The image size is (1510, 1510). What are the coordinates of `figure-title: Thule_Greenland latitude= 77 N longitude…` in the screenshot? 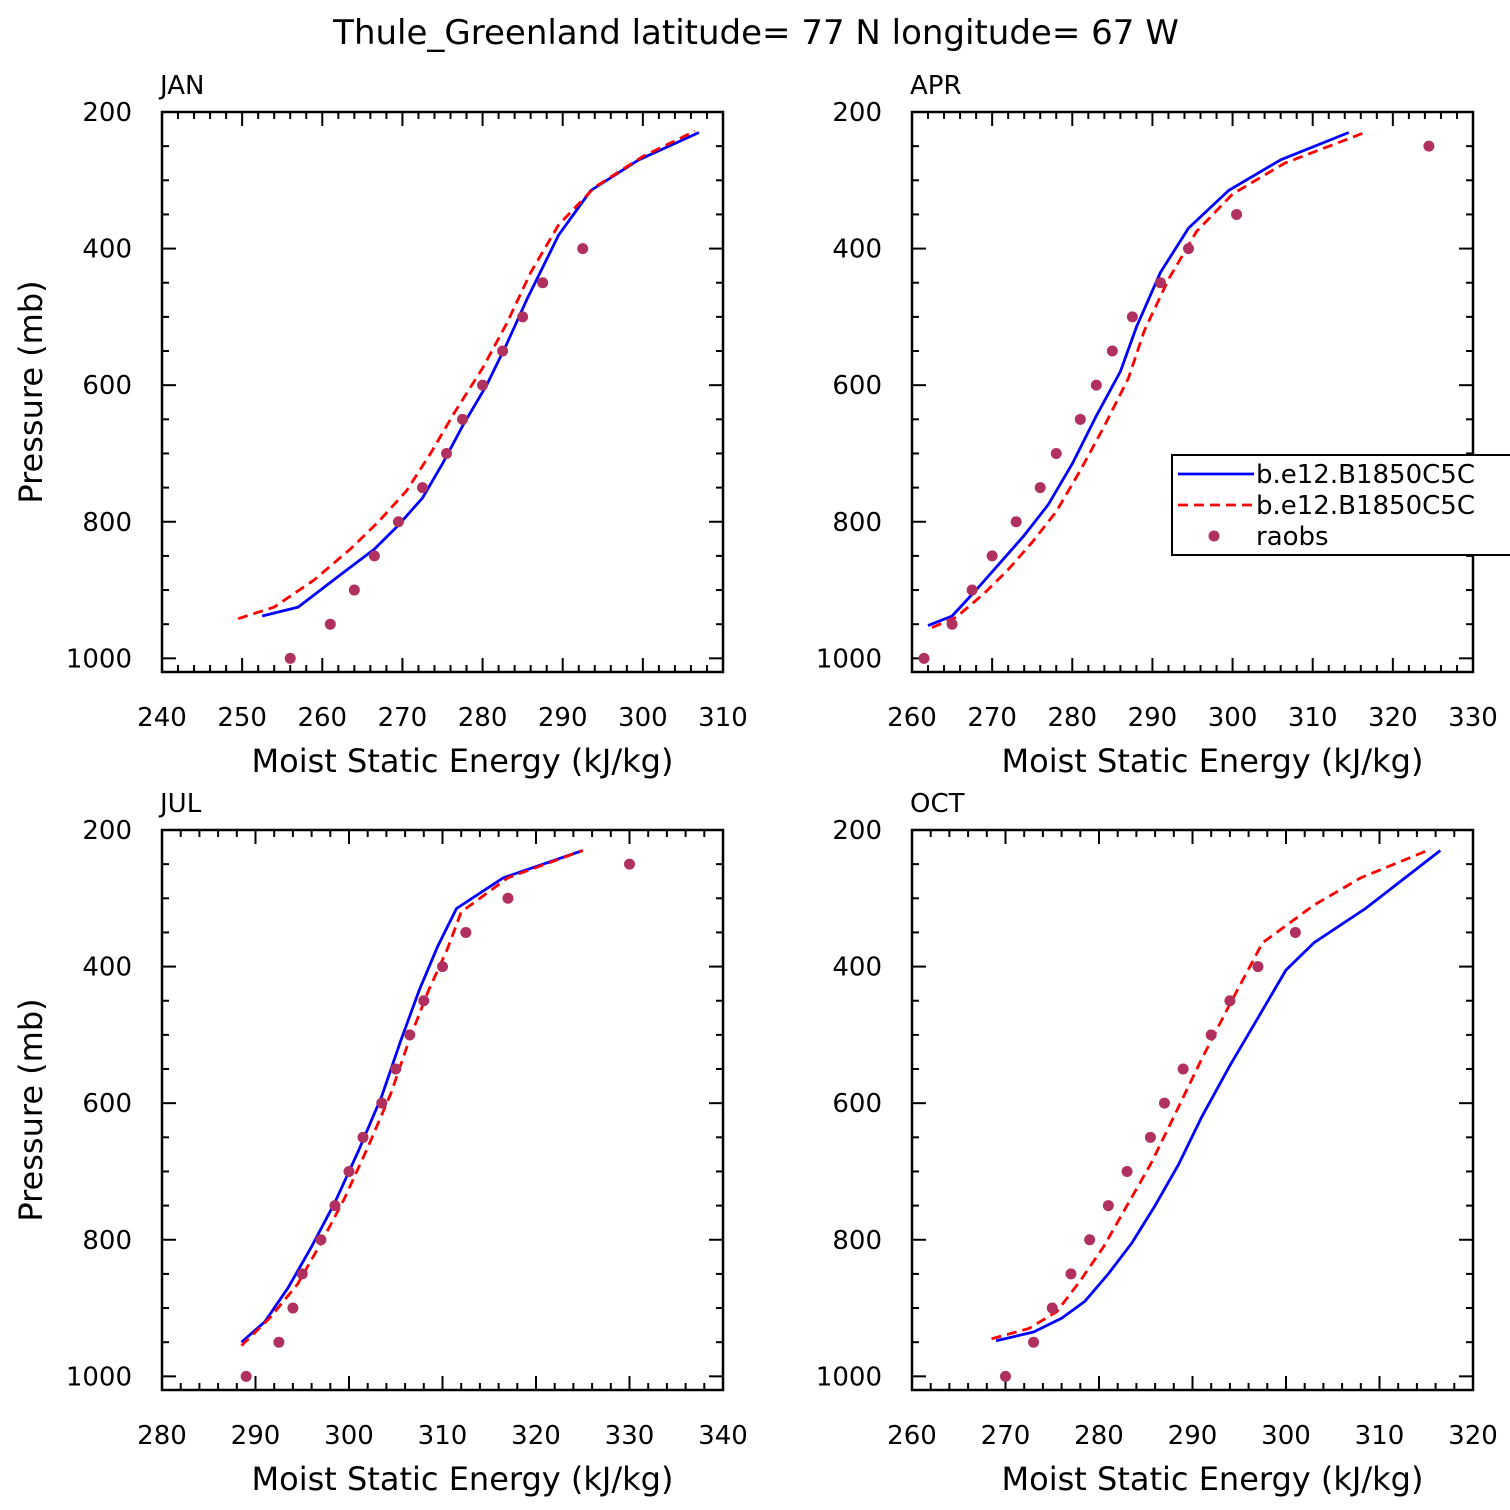 It's located at (755, 33).